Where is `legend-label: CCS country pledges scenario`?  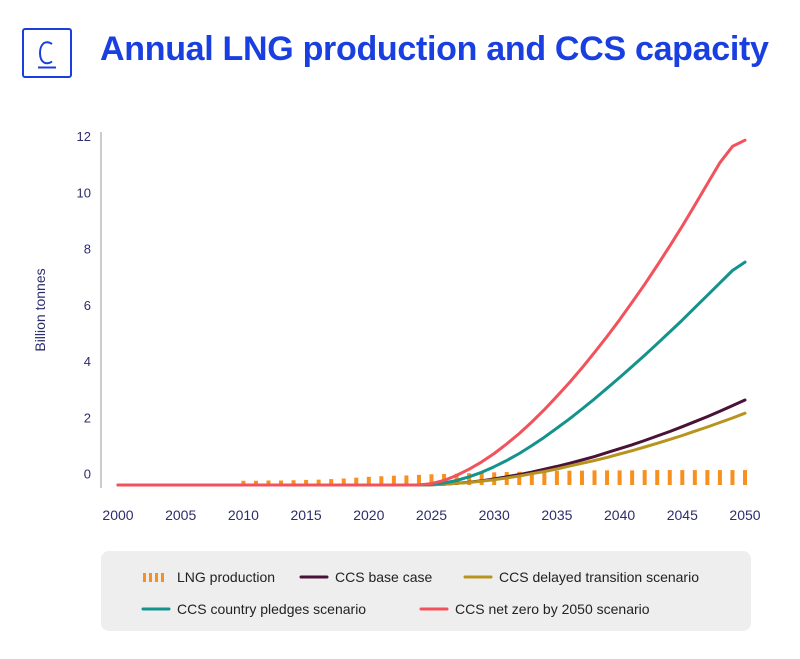
legend-label: CCS country pledges scenario is located at coordinates (272, 609).